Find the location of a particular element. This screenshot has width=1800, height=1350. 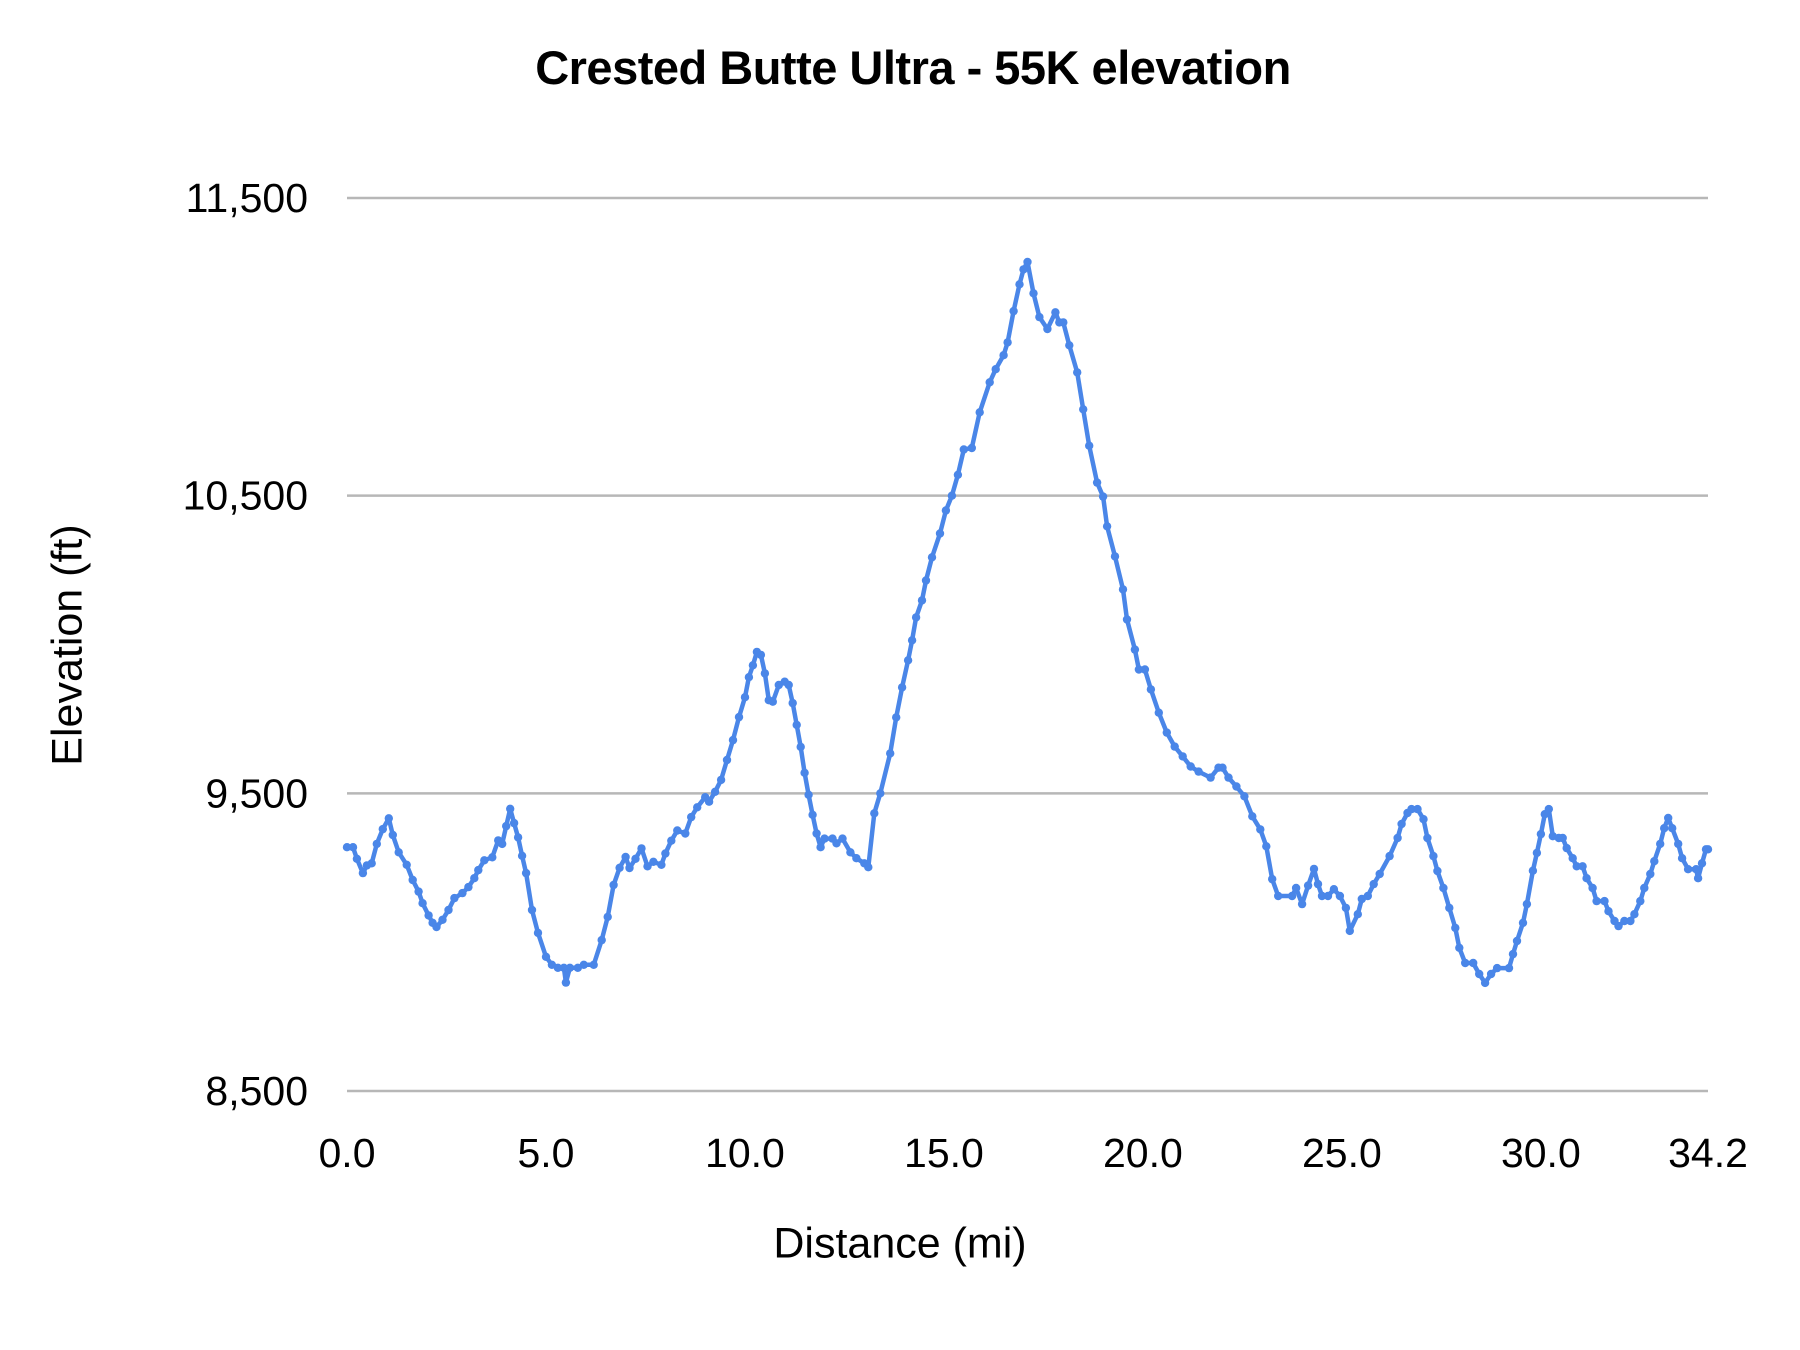

chart-title: Crested Butte Ultra - 55K elevation is located at coordinates (913, 67).